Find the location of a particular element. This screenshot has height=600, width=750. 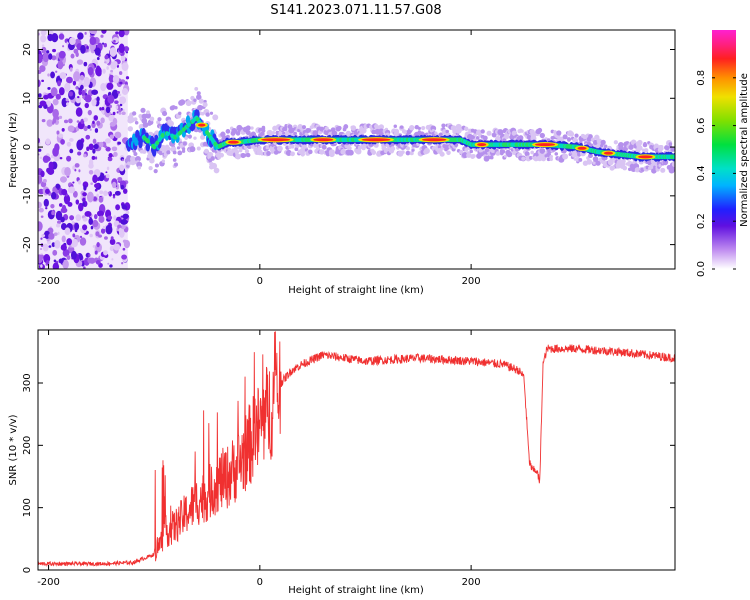

heatmap-noise-layer is located at coordinates (84, 149).